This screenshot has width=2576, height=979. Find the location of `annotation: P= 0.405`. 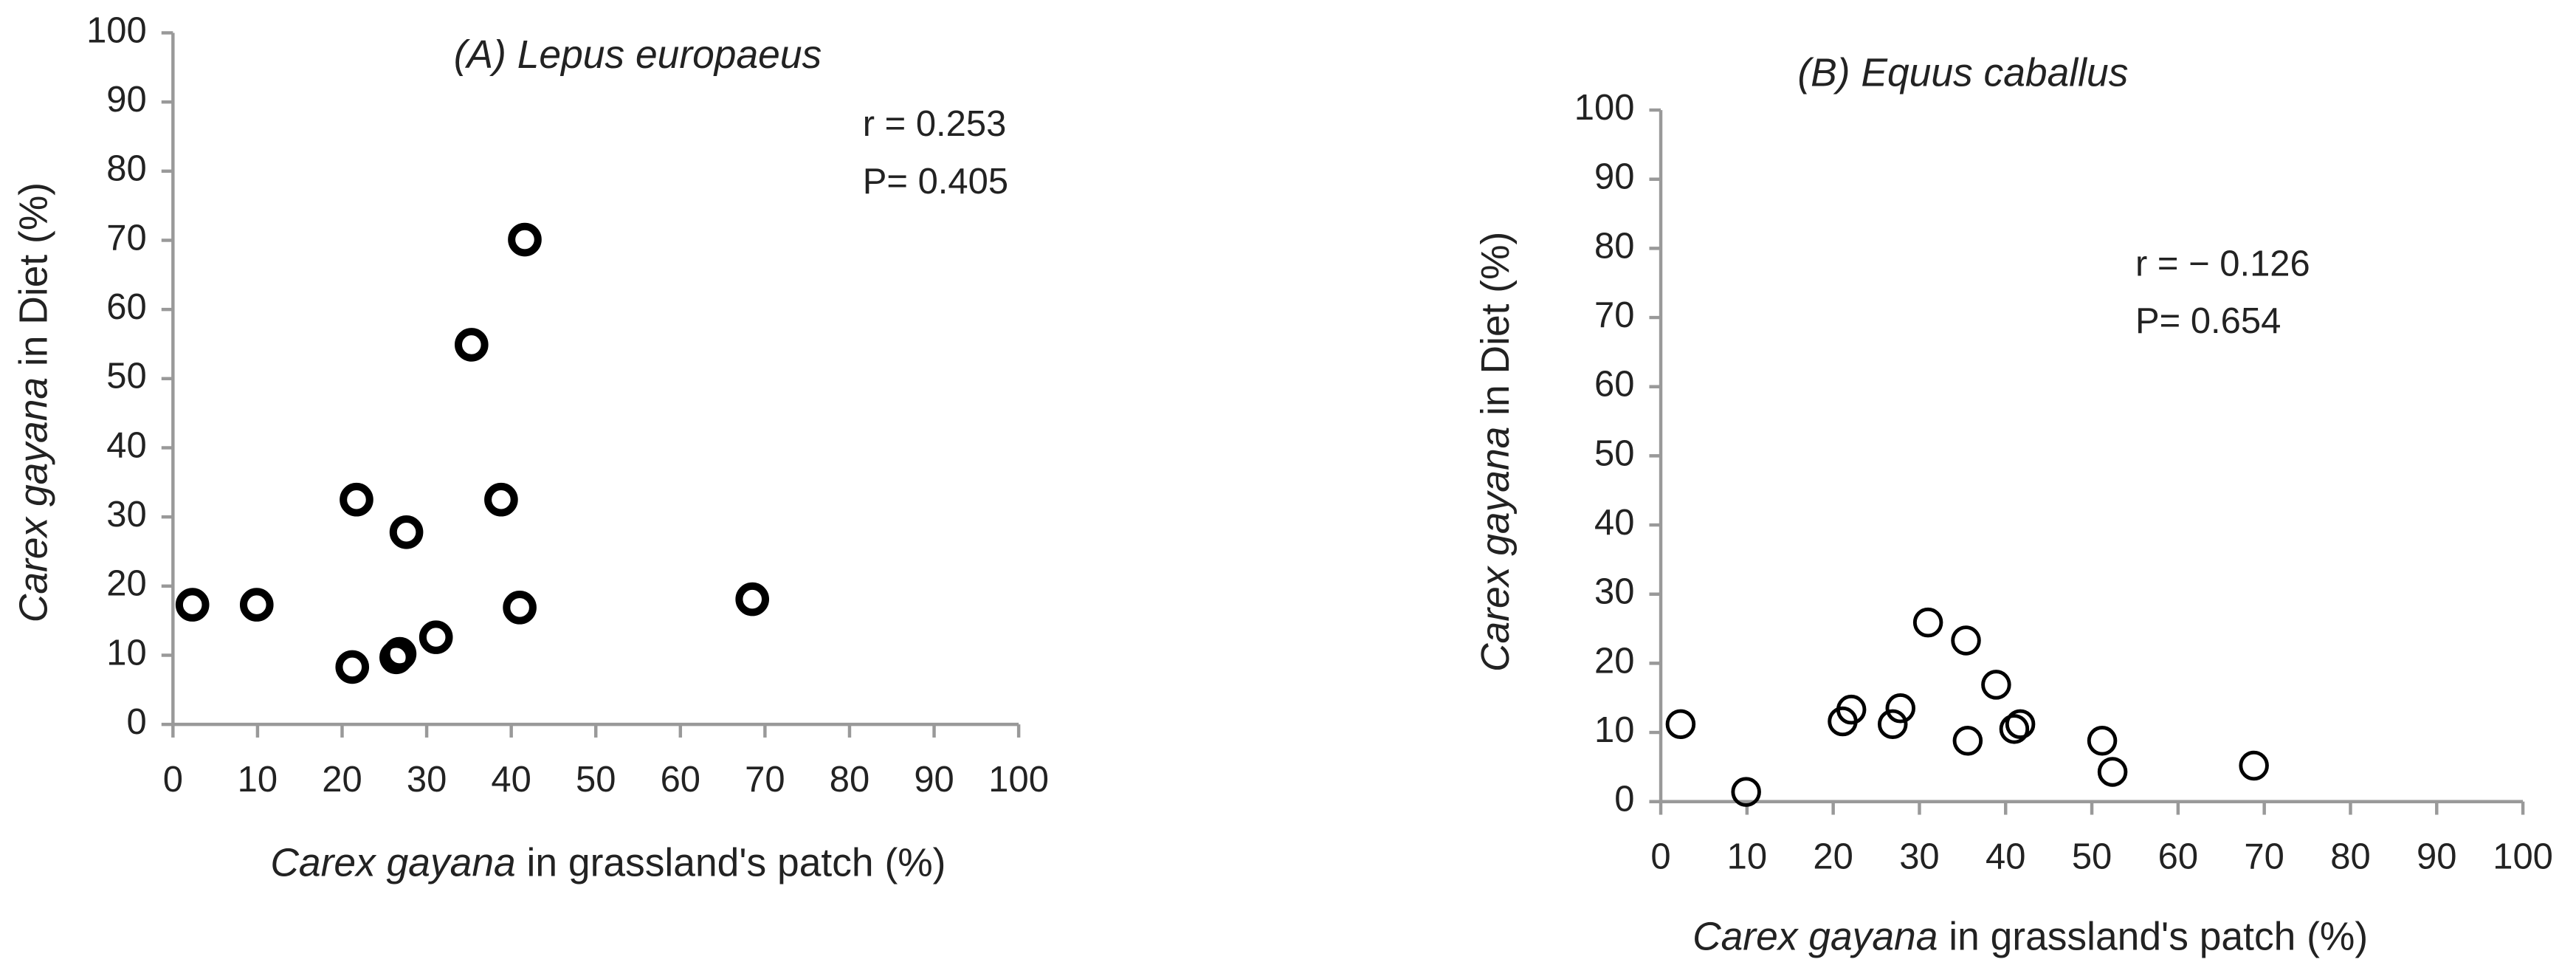

annotation: P= 0.405 is located at coordinates (936, 182).